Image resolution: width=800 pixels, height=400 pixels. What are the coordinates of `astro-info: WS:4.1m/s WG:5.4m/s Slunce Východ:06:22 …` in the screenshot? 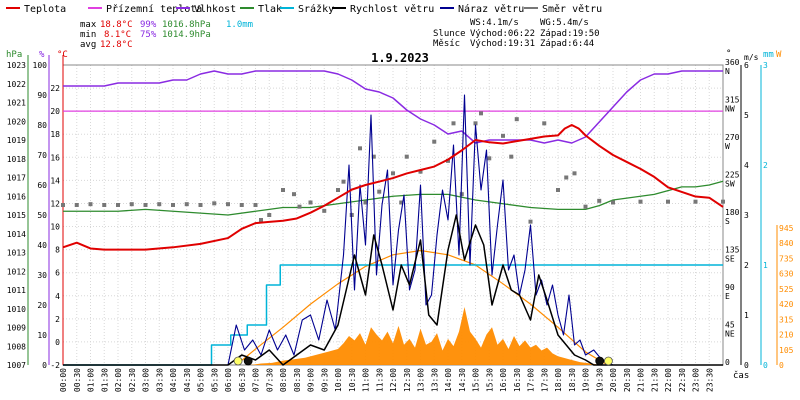 It's located at (516, 33).